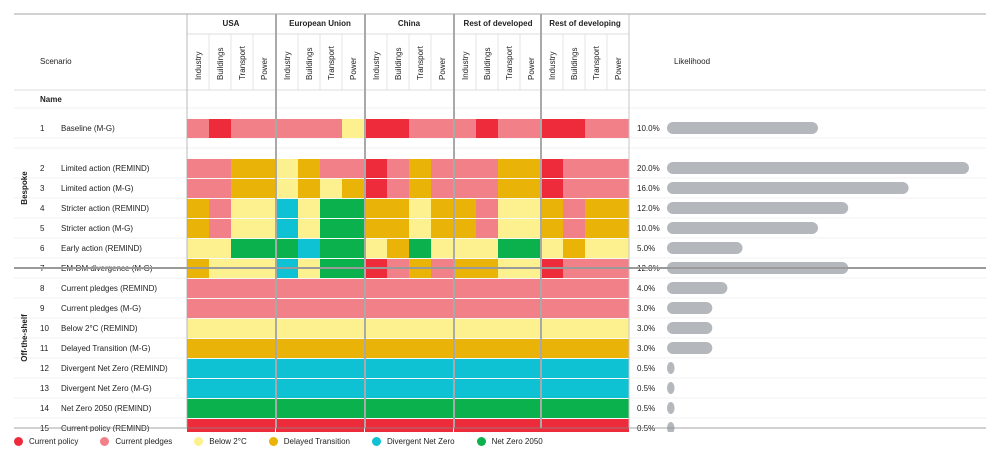 The image size is (1000, 461). What do you see at coordinates (220, 441) in the screenshot?
I see `legend-item: Below 2°C` at bounding box center [220, 441].